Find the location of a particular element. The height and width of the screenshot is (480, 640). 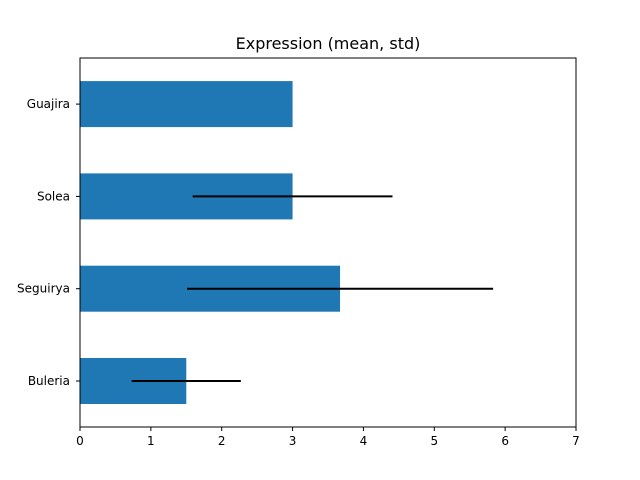

x-tick-label-0: 0 is located at coordinates (80, 441).